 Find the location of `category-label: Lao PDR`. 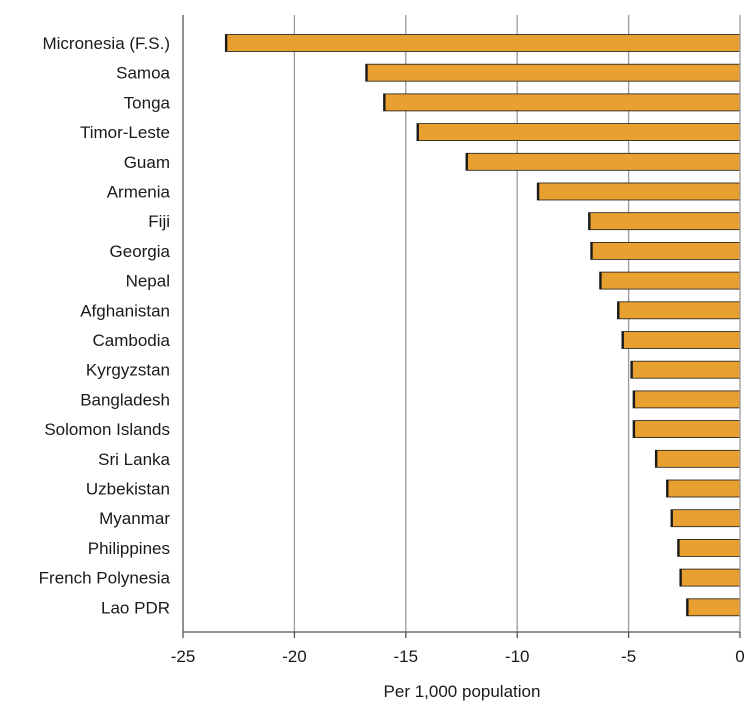

category-label: Lao PDR is located at coordinates (135, 607).